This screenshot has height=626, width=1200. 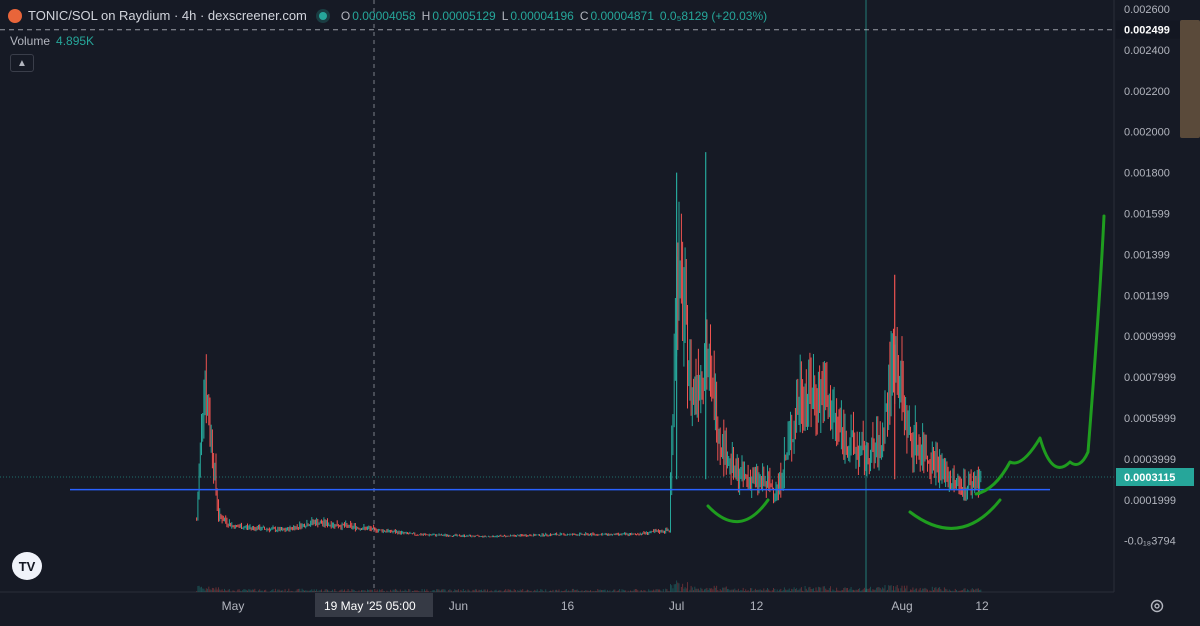 I want to click on collapse-legend-button: ▲, so click(x=22, y=63).